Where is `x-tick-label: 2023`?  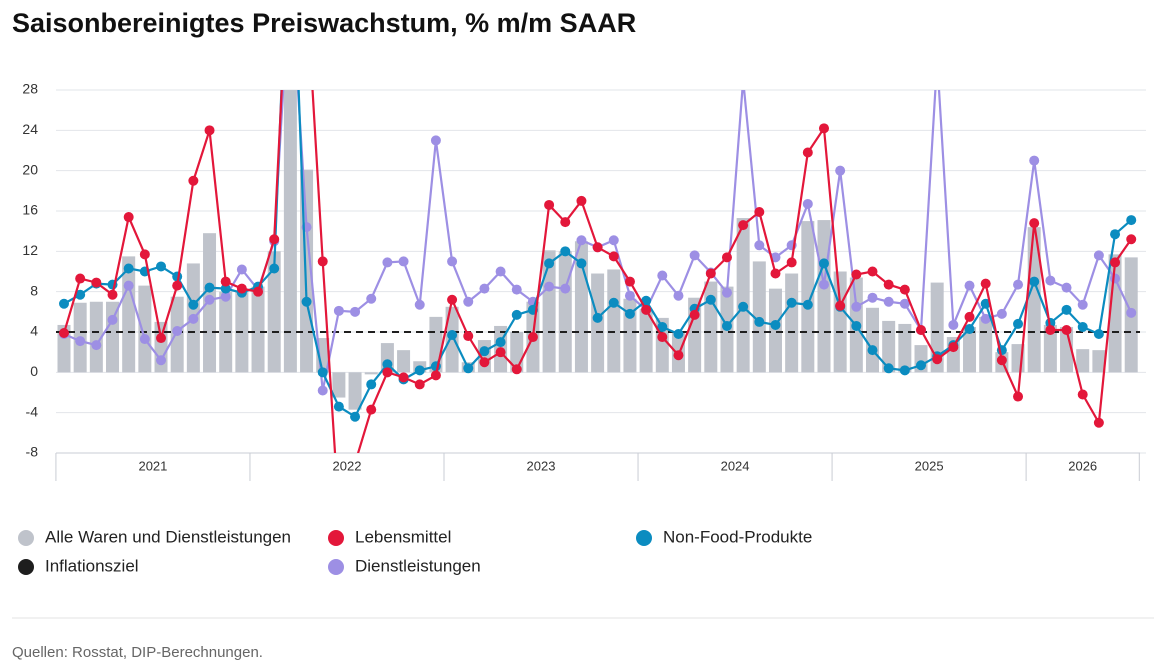 x-tick-label: 2023 is located at coordinates (541, 465).